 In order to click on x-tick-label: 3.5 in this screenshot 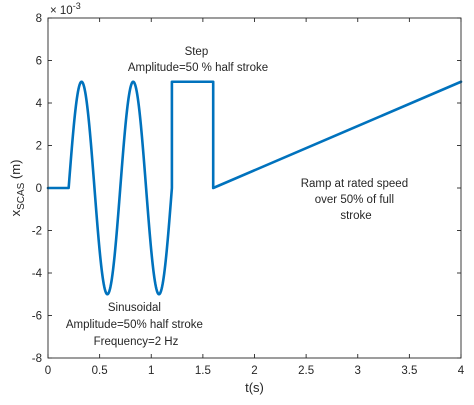, I will do `click(409, 371)`.